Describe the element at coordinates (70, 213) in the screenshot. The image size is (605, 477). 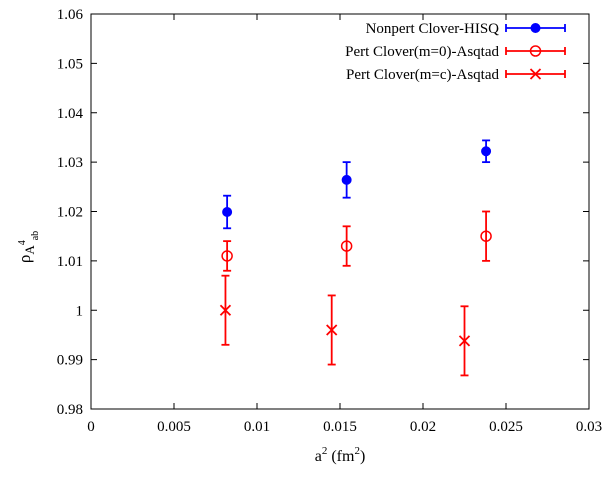
I see `y-tick-label: 1.02` at that location.